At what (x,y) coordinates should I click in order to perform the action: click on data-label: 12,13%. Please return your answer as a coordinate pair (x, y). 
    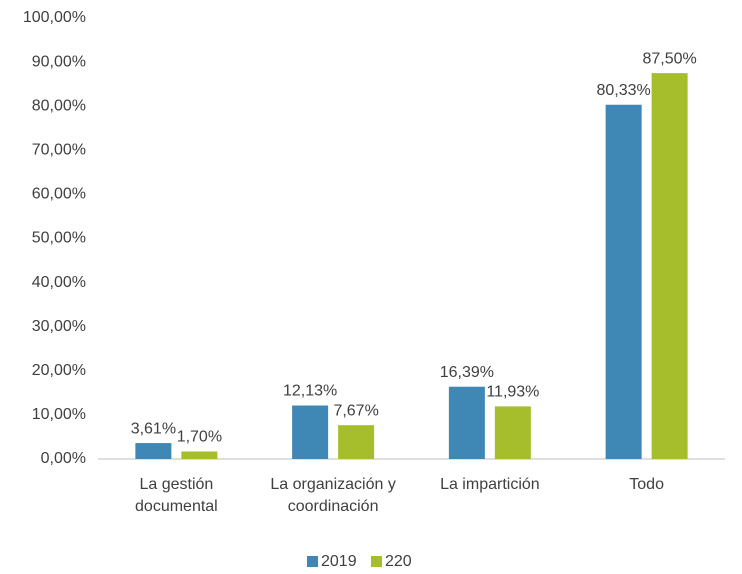
    Looking at the image, I should click on (310, 391).